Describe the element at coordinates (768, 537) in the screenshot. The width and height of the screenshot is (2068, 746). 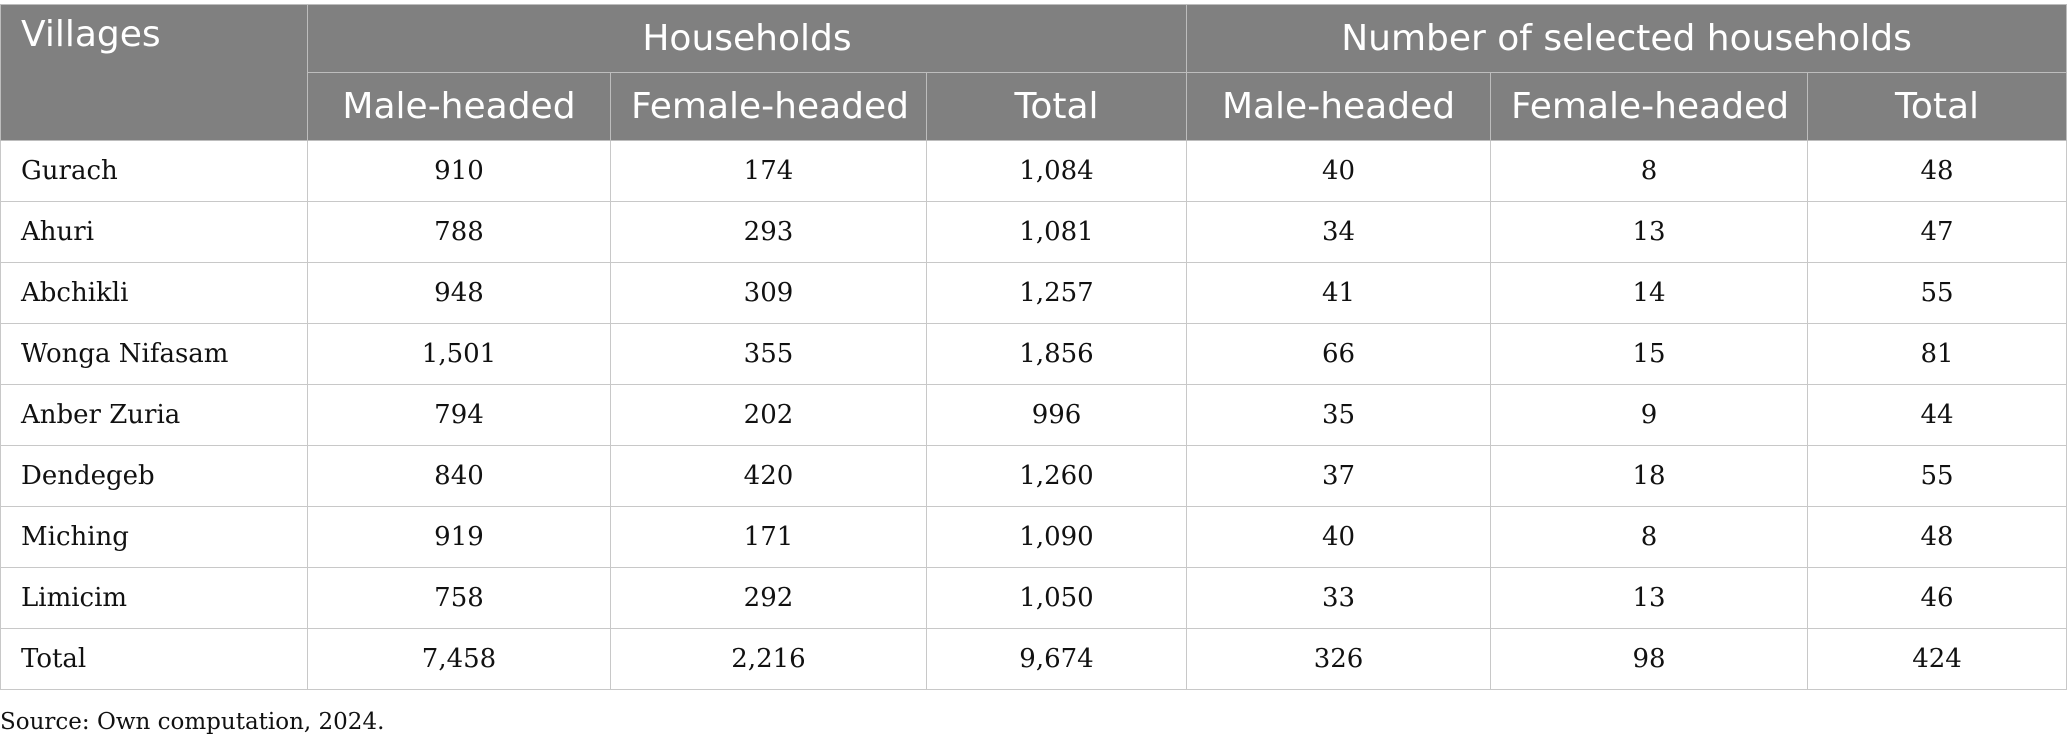
I see `value-cell: 171` at that location.